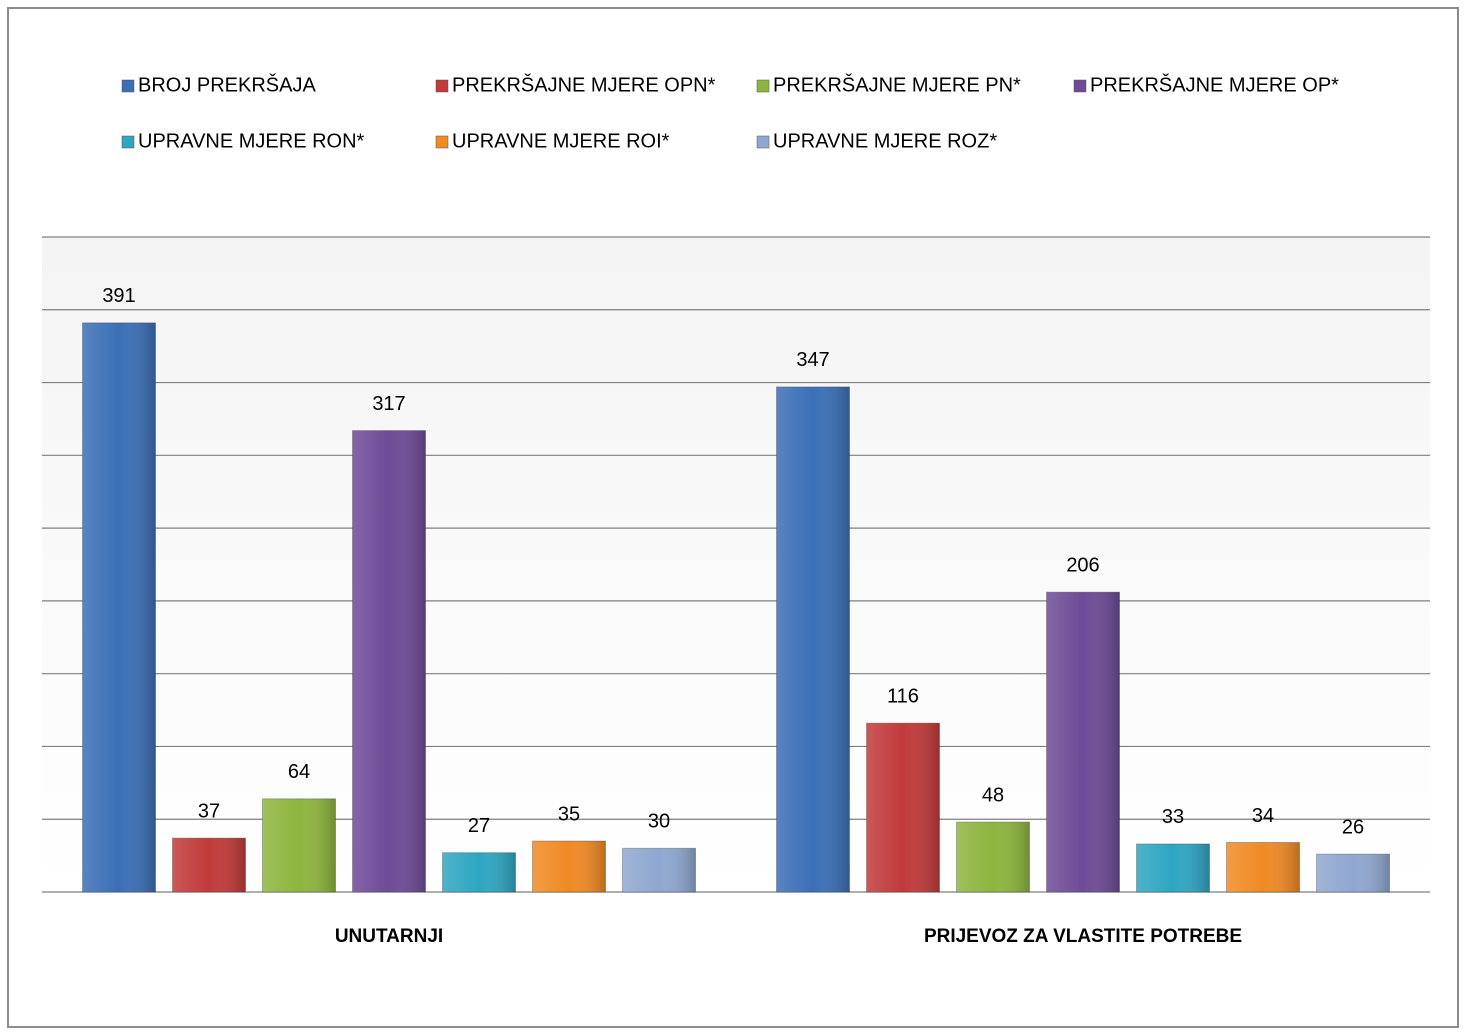 The image size is (1467, 1035). What do you see at coordinates (251, 141) in the screenshot?
I see `legend-label: UPRAVNE MJERE RON*` at bounding box center [251, 141].